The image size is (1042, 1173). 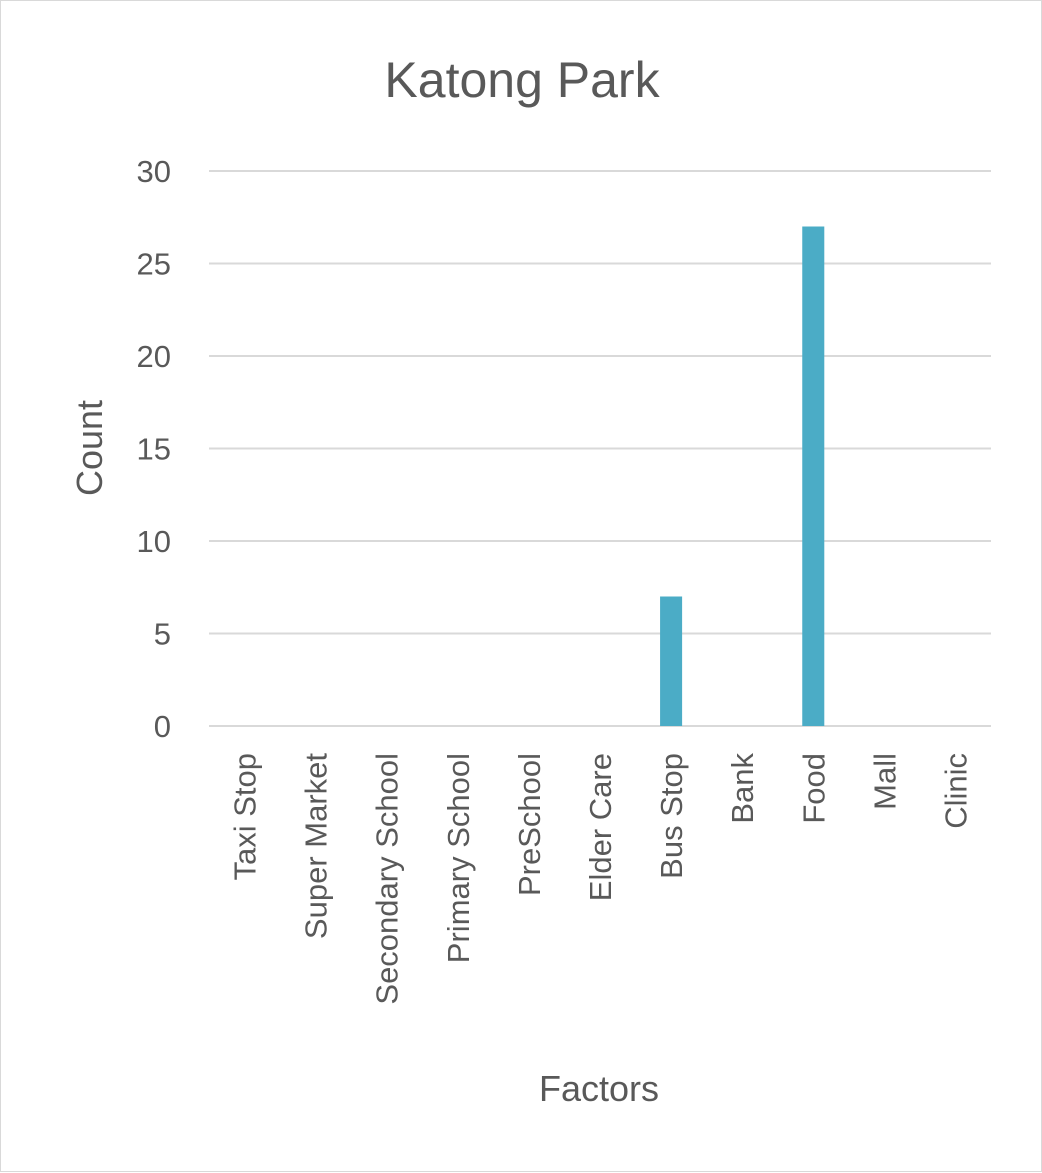 I want to click on bar-bus-stop, so click(x=671, y=661).